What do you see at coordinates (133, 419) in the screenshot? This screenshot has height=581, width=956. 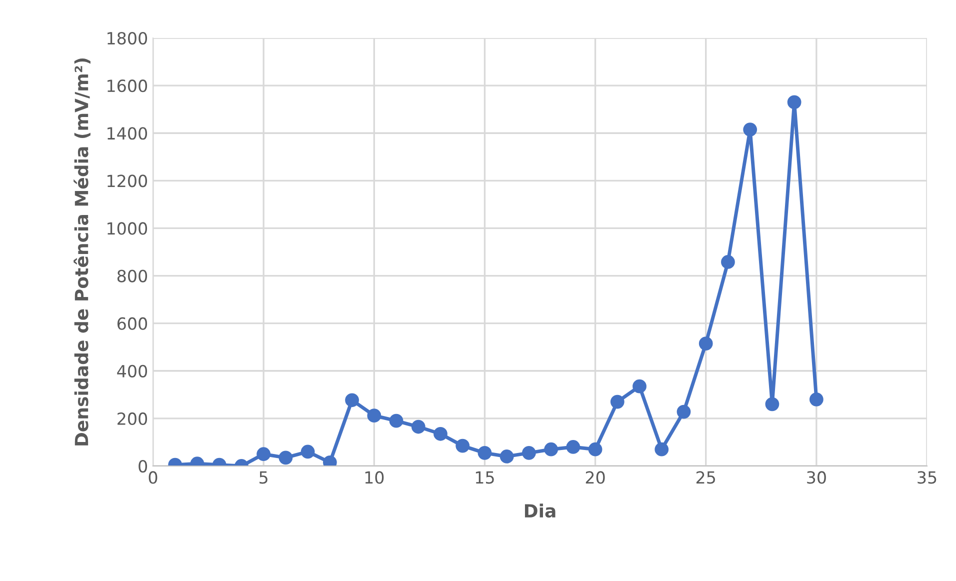 I see `y-tick-label: 200` at bounding box center [133, 419].